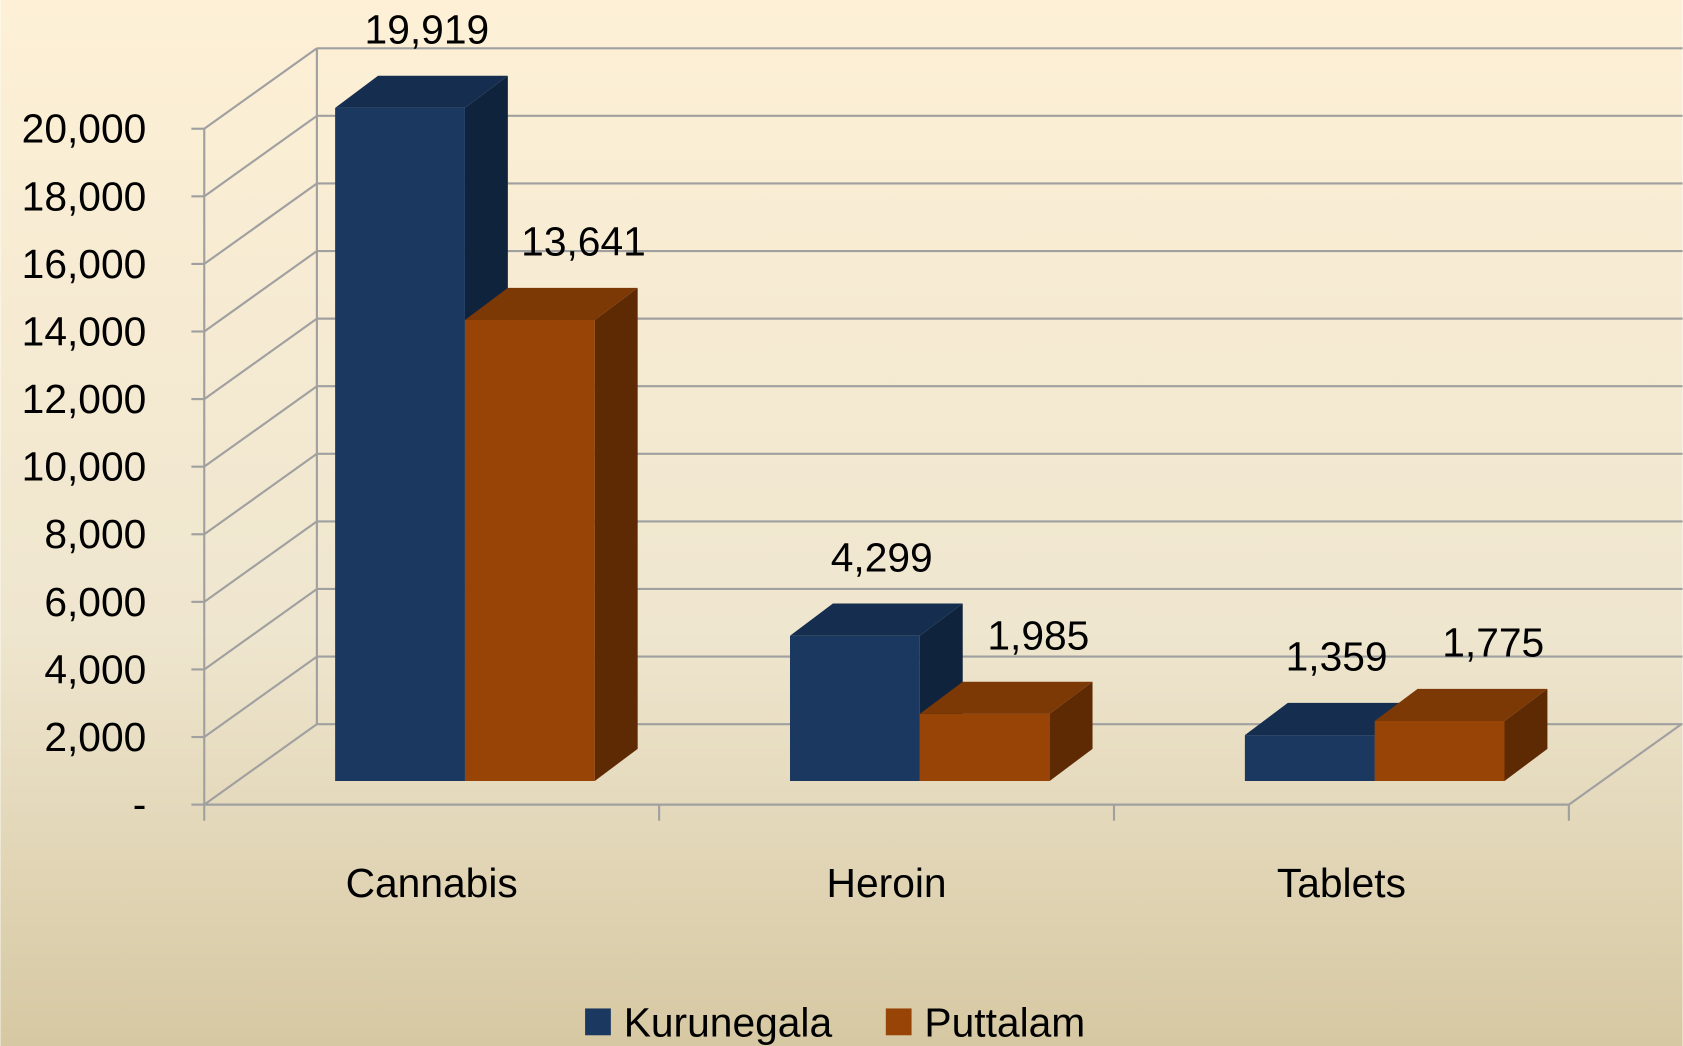 This screenshot has width=1683, height=1046. What do you see at coordinates (728, 1022) in the screenshot?
I see `legend-label: Kurunegala` at bounding box center [728, 1022].